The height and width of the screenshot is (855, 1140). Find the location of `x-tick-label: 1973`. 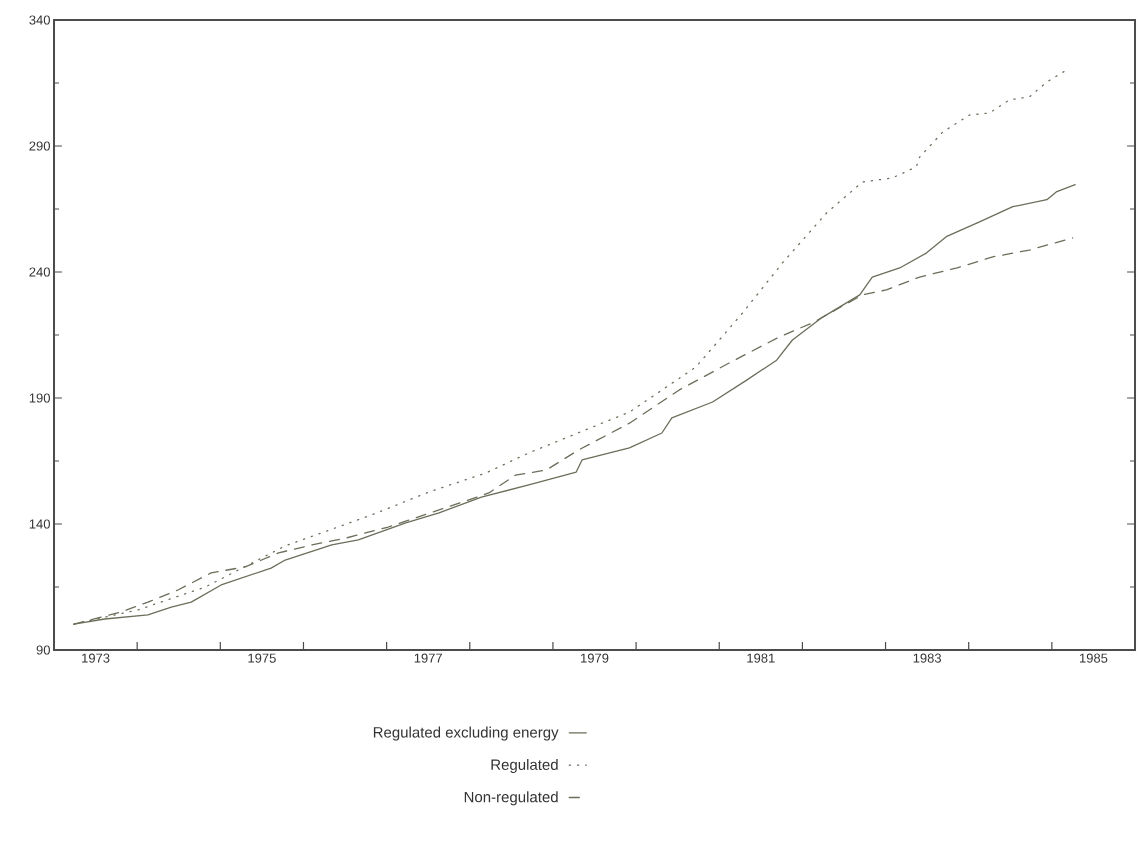

x-tick-label: 1973 is located at coordinates (96, 658).